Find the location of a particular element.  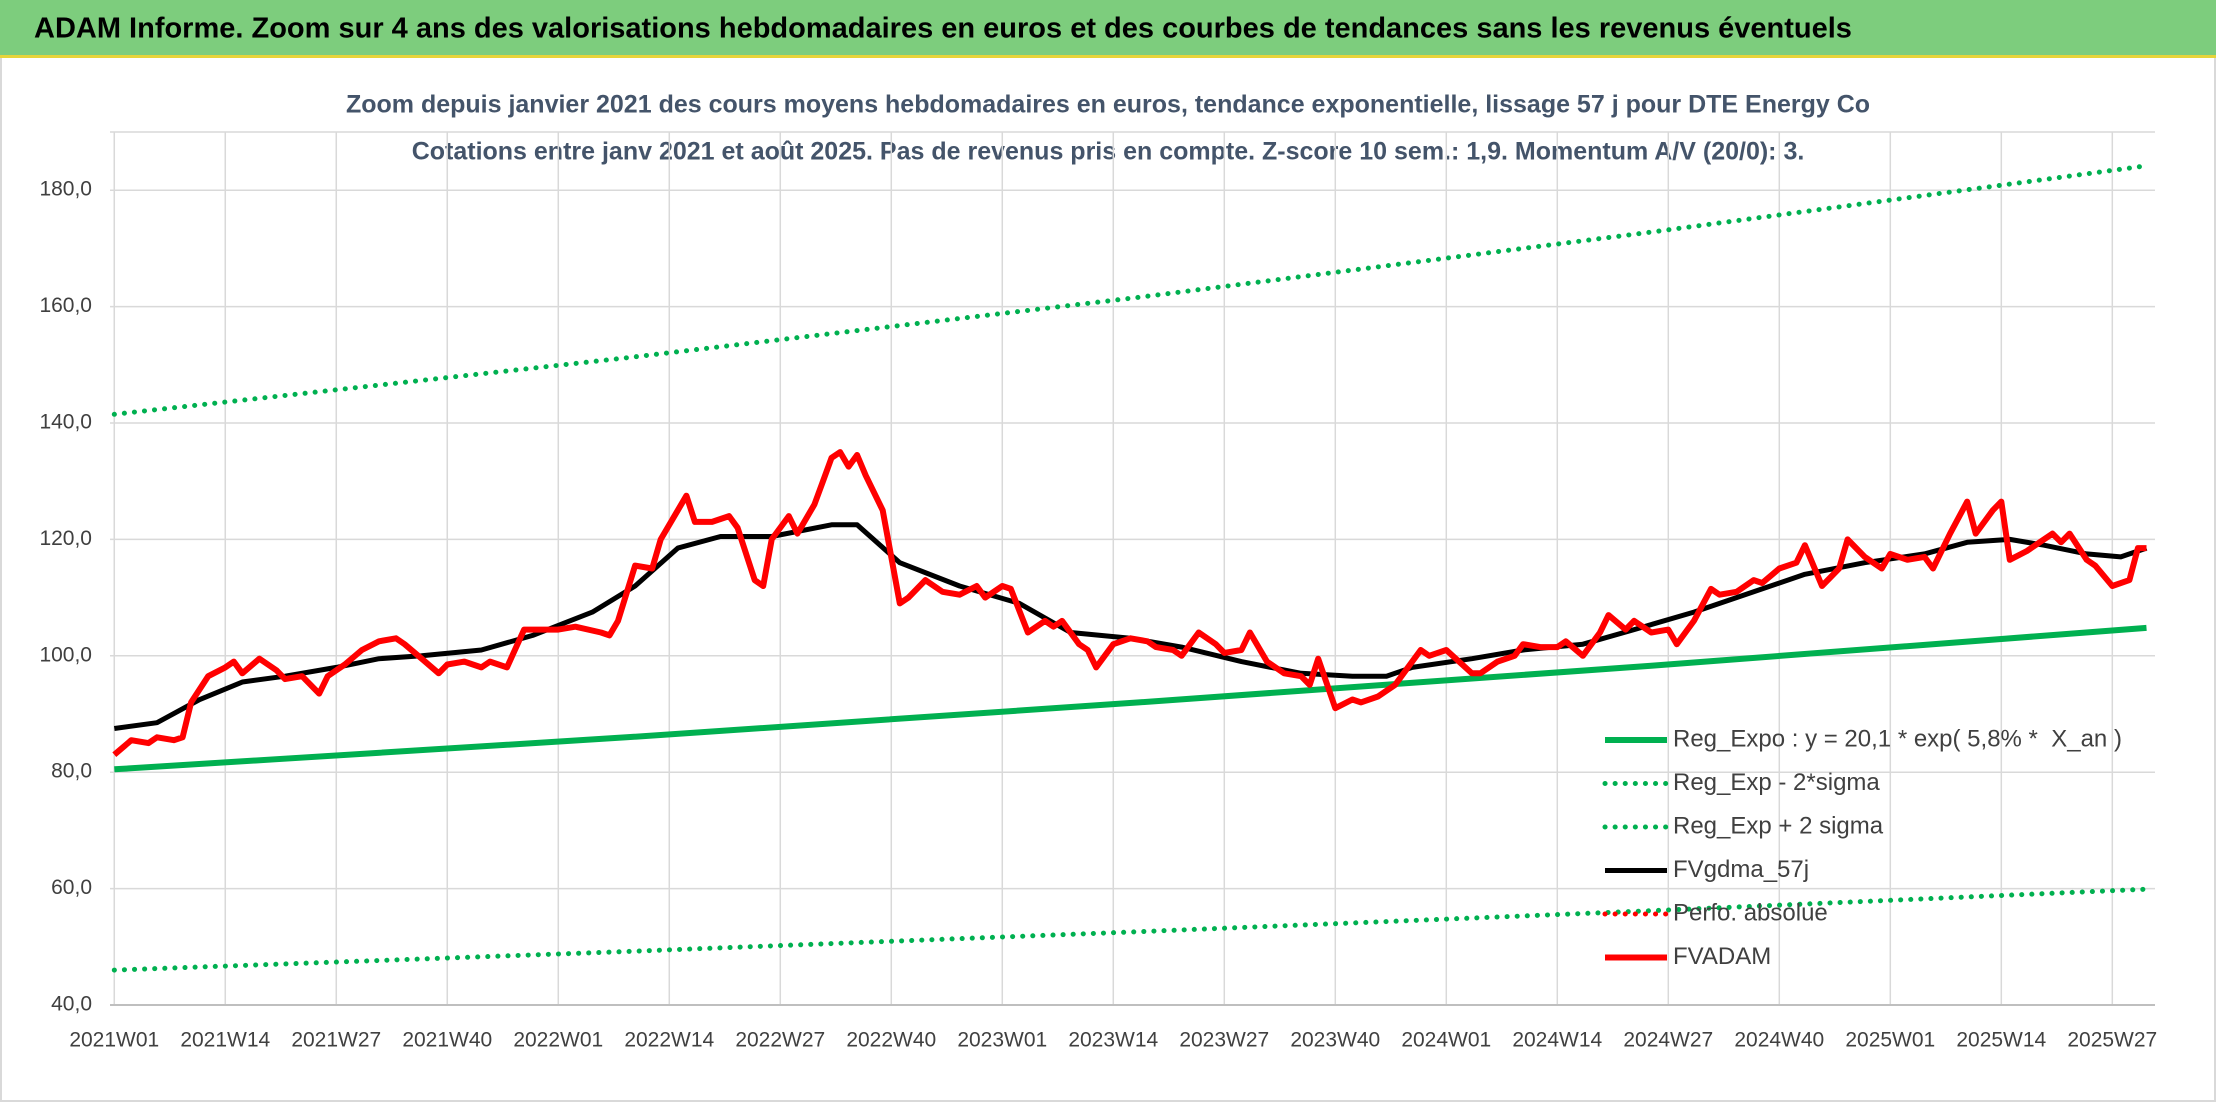

legend-label: Reg_Exp - 2*sigma is located at coordinates (1776, 782).